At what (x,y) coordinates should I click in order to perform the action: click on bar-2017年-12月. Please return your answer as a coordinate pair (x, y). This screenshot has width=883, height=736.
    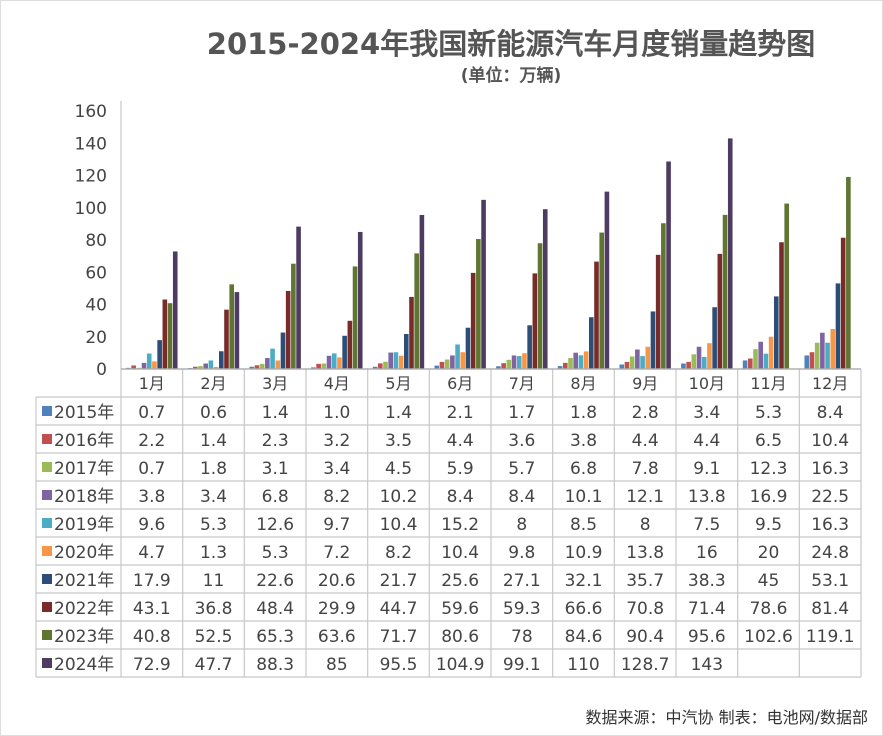
    Looking at the image, I should click on (817, 355).